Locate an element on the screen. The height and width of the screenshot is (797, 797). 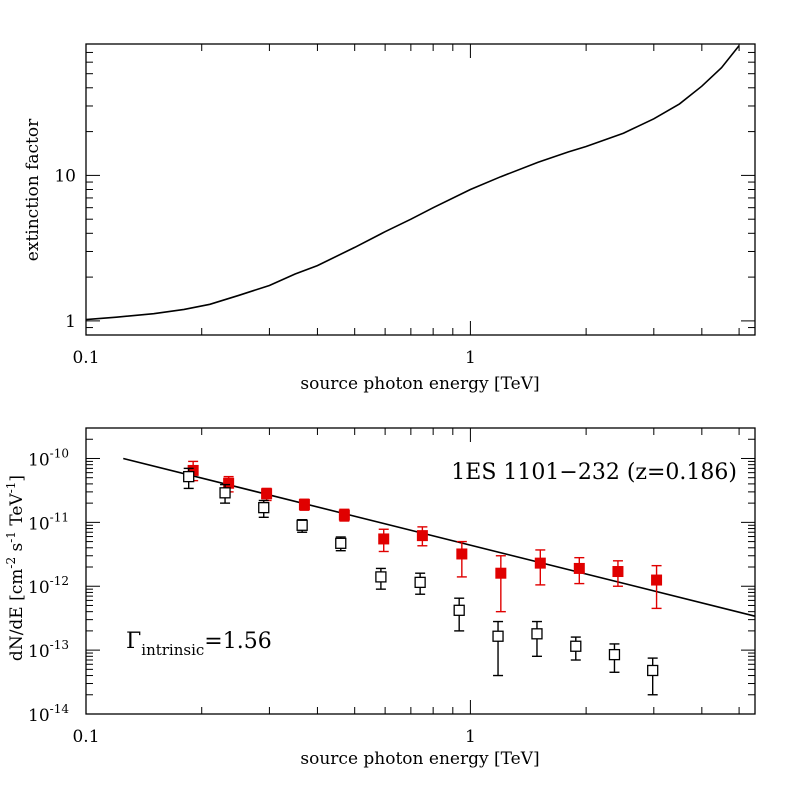
y-tick-label: 10-11 is located at coordinates (48, 522).